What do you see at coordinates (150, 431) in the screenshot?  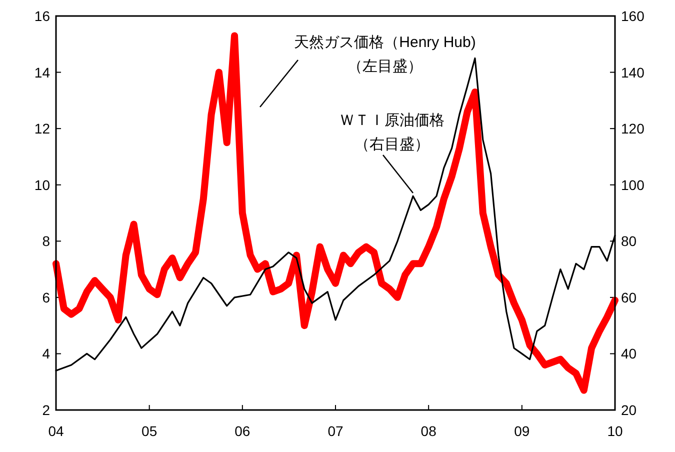 I see `x-tick-label: 05` at bounding box center [150, 431].